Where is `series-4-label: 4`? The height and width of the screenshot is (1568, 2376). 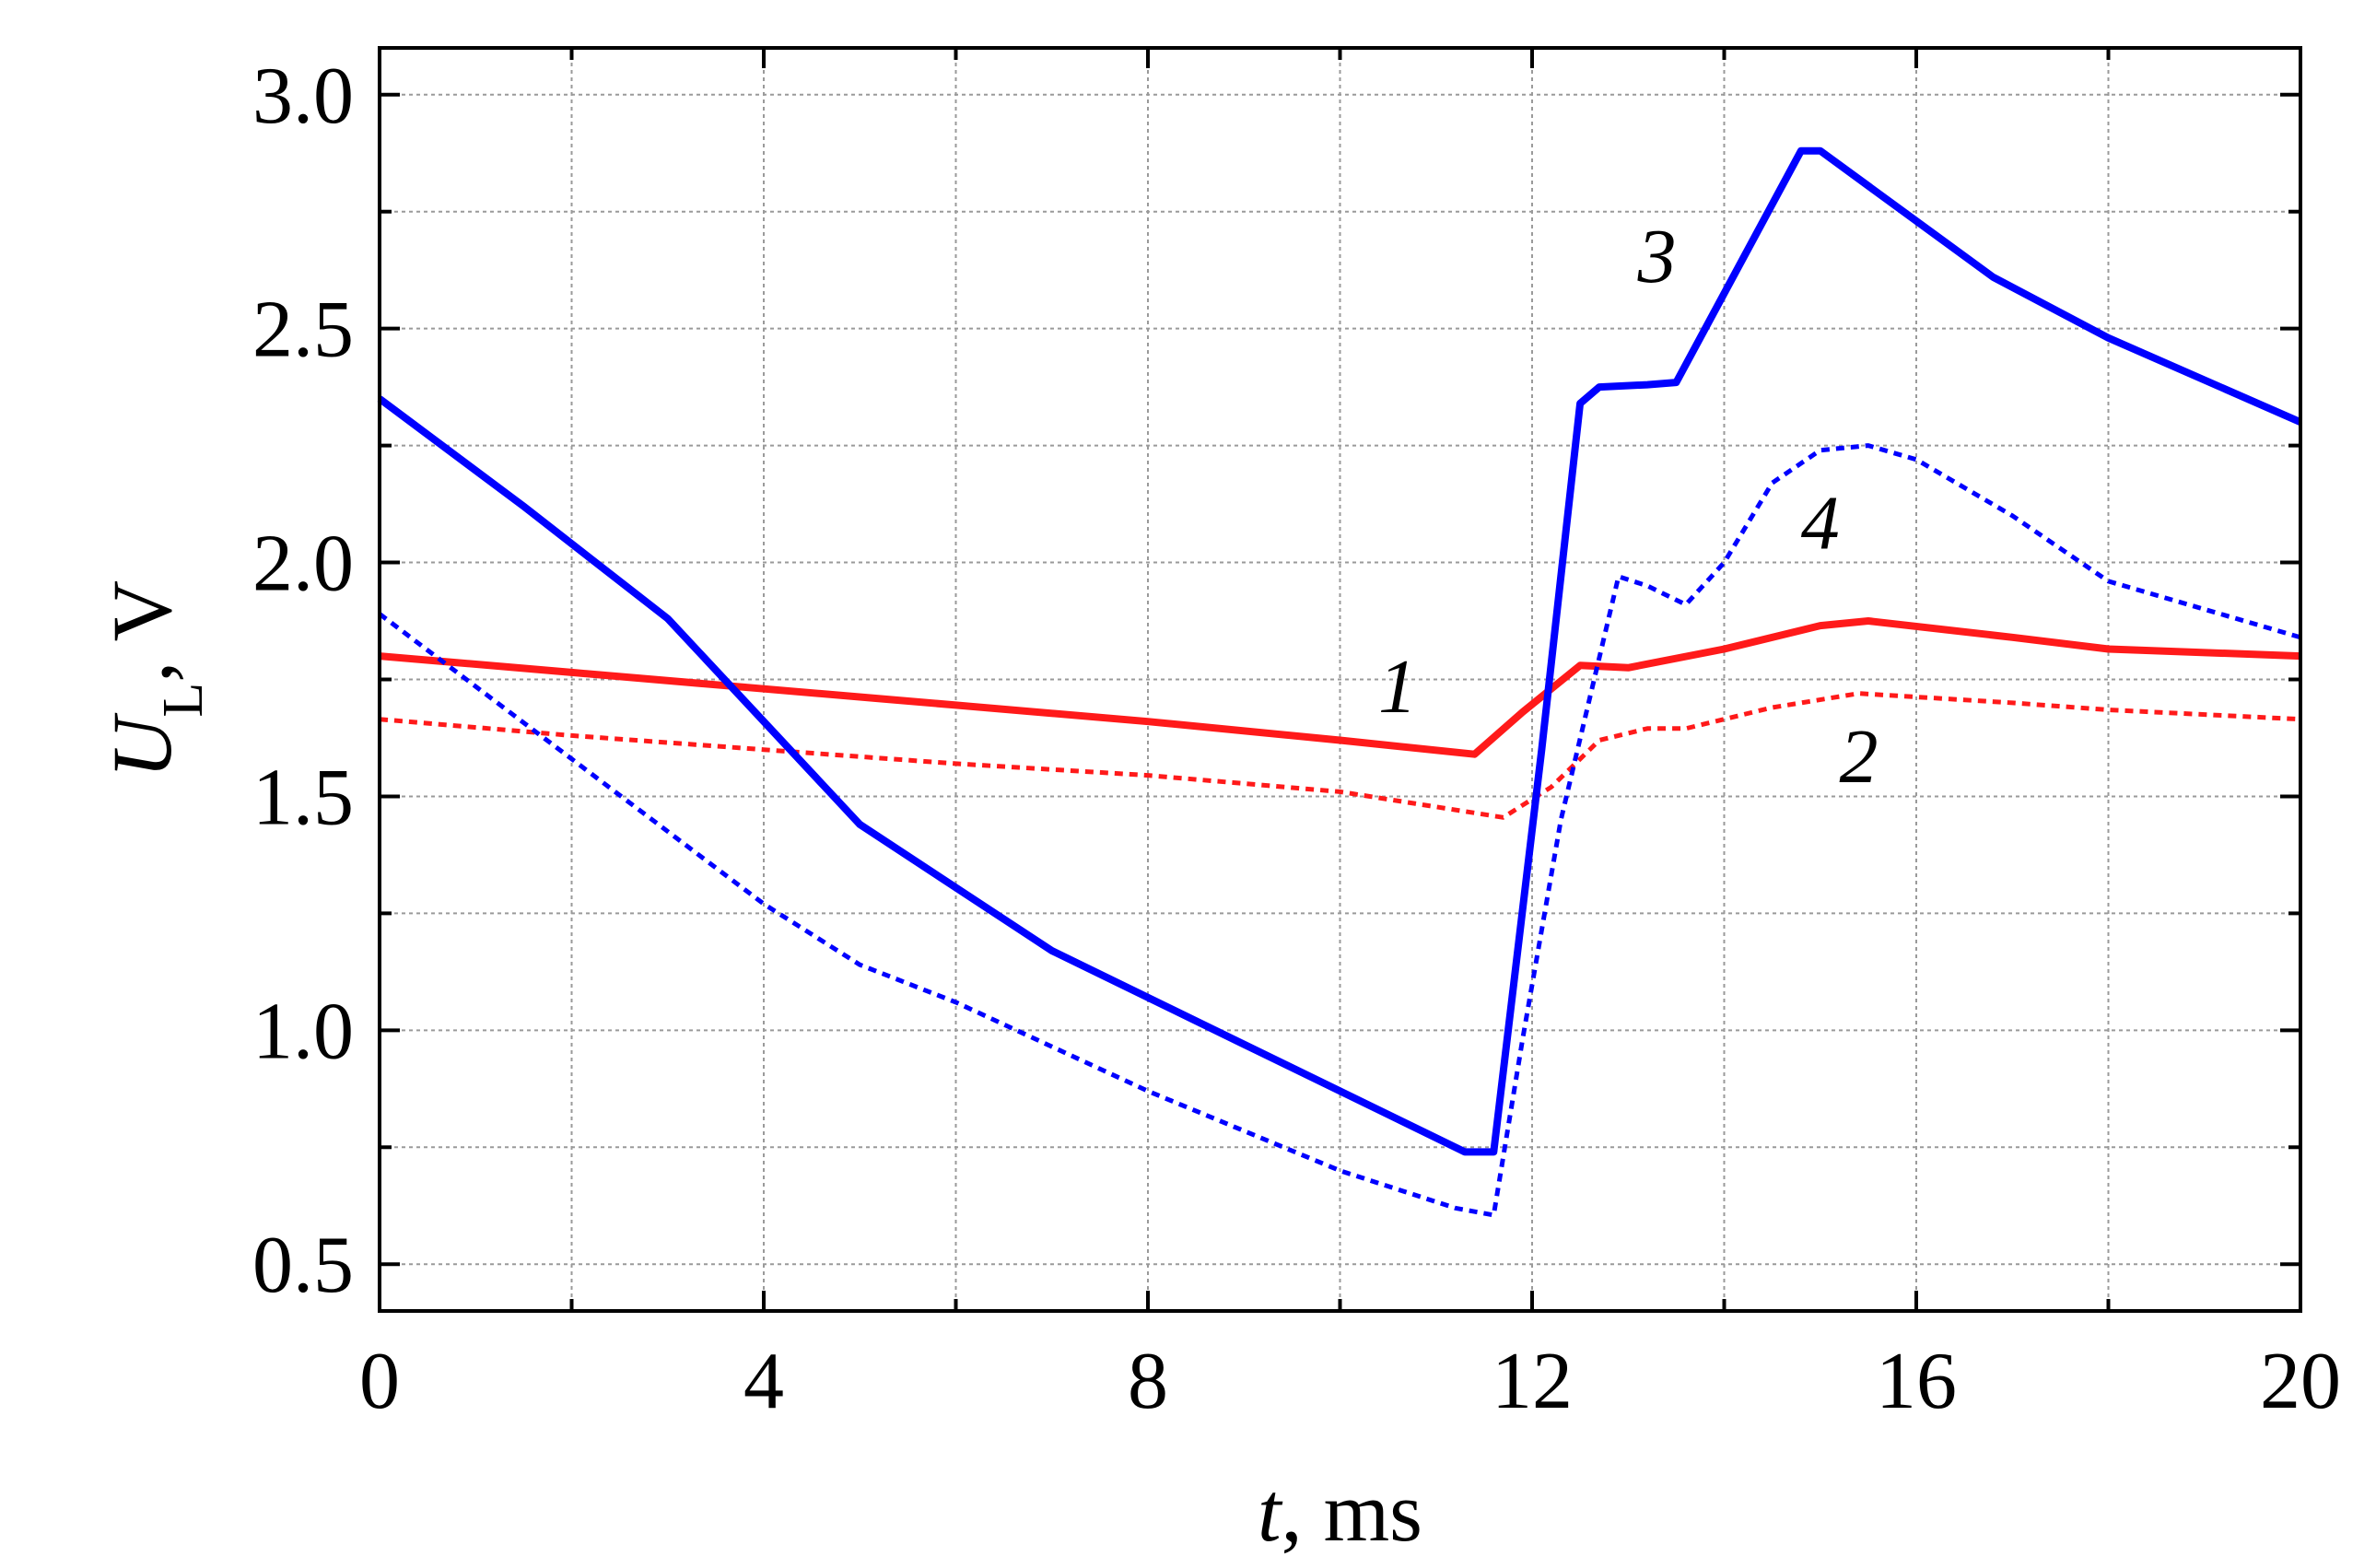 series-4-label: 4 is located at coordinates (1820, 523).